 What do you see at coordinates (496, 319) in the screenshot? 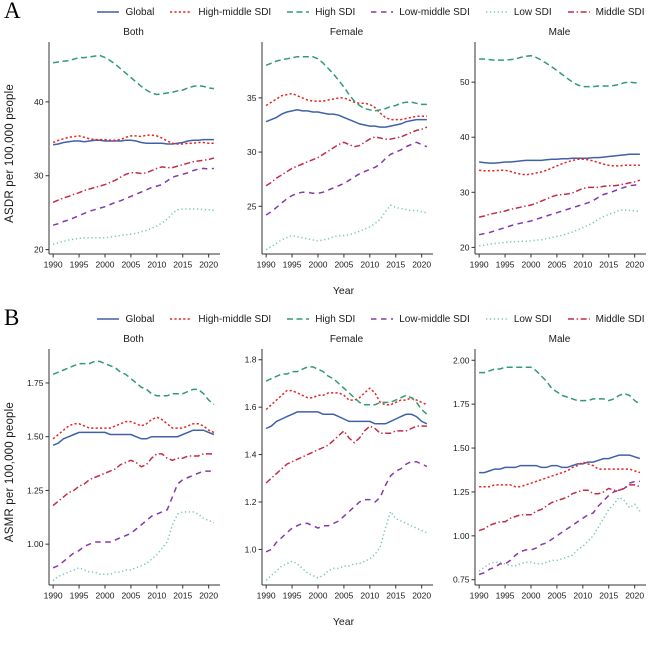
I see `legend-line-icon-low-sdi` at bounding box center [496, 319].